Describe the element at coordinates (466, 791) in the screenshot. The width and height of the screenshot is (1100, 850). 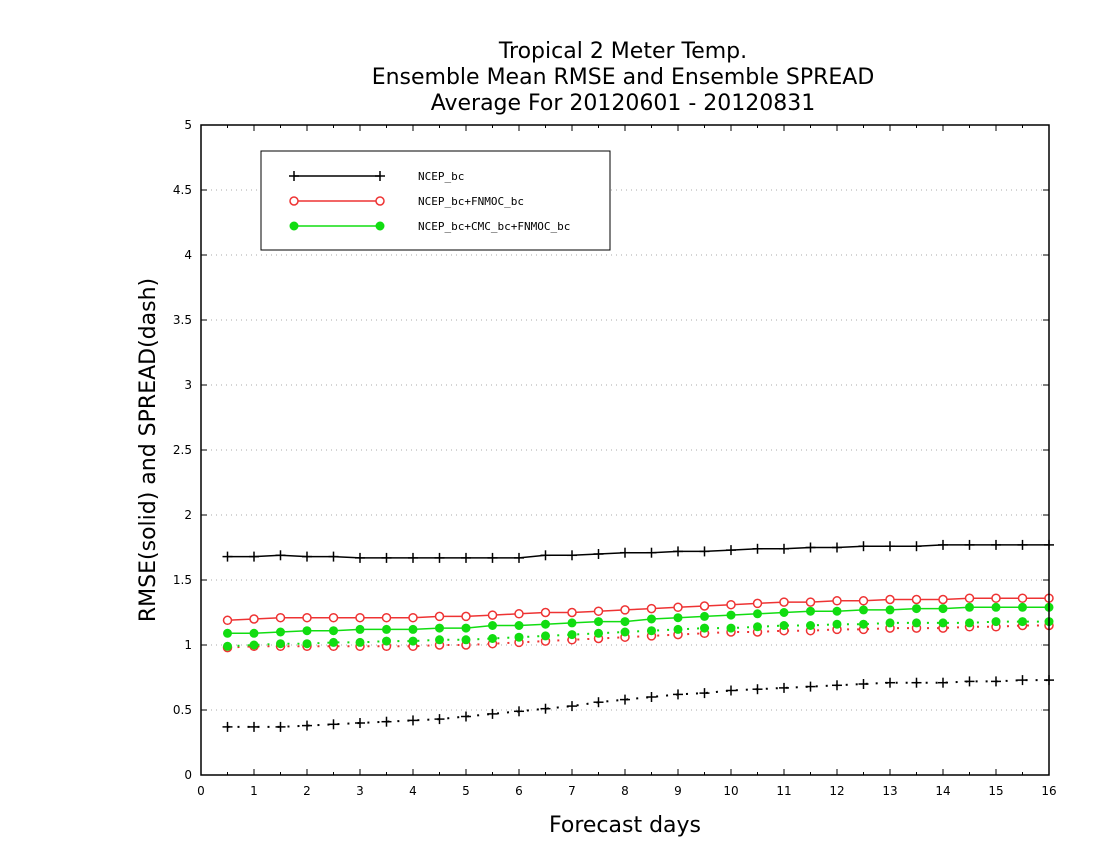
I see `x-tick-label: 5` at that location.